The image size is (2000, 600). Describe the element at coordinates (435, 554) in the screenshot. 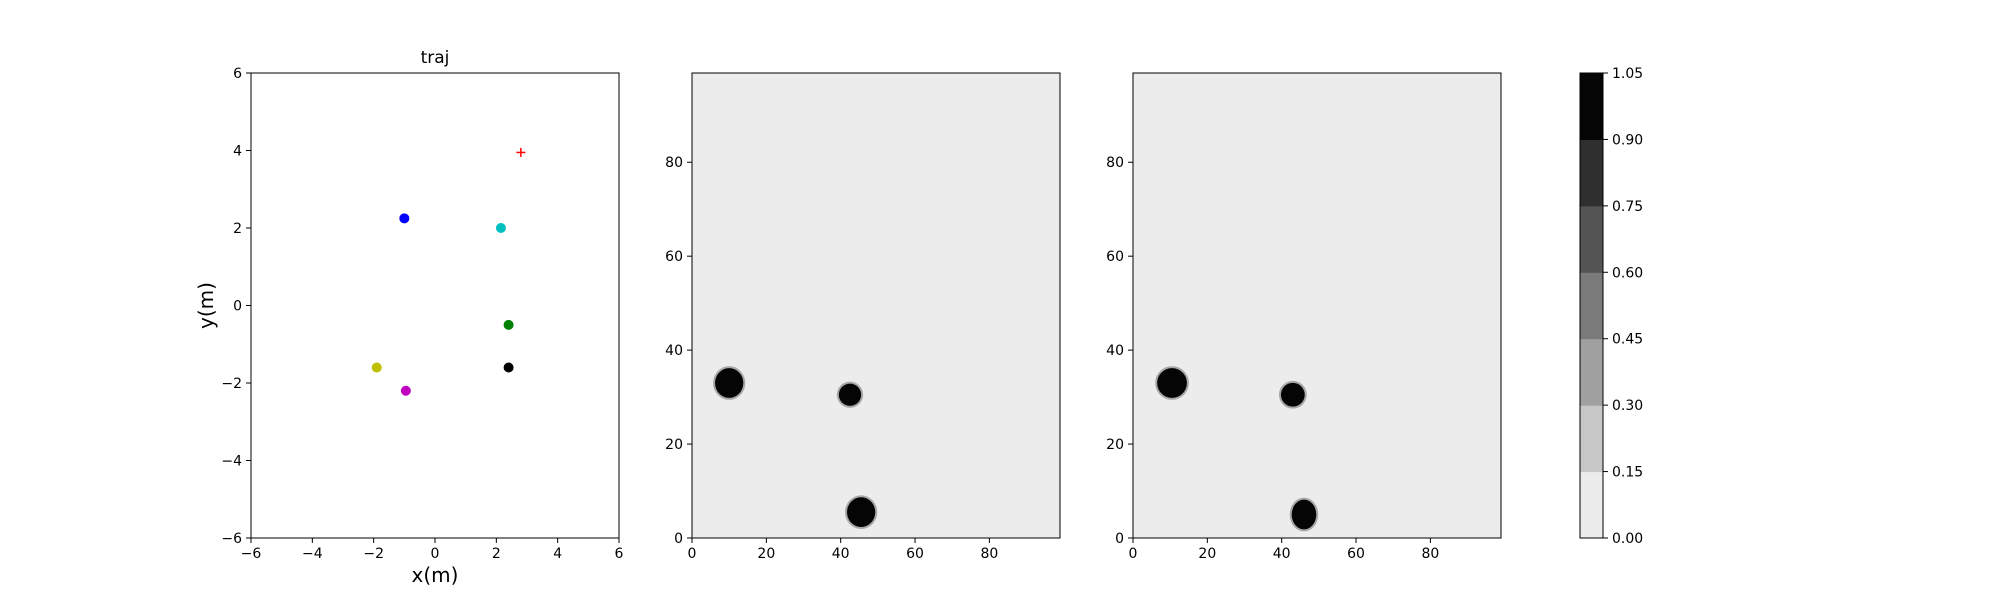

I see `traj-xtick-label: 0` at that location.